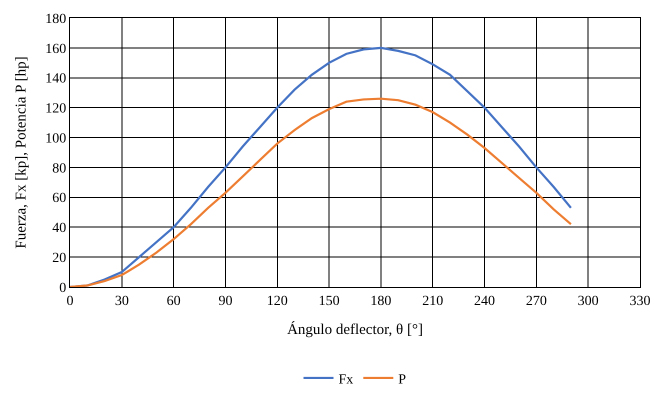  I want to click on x-tick-label: 120, so click(277, 301).